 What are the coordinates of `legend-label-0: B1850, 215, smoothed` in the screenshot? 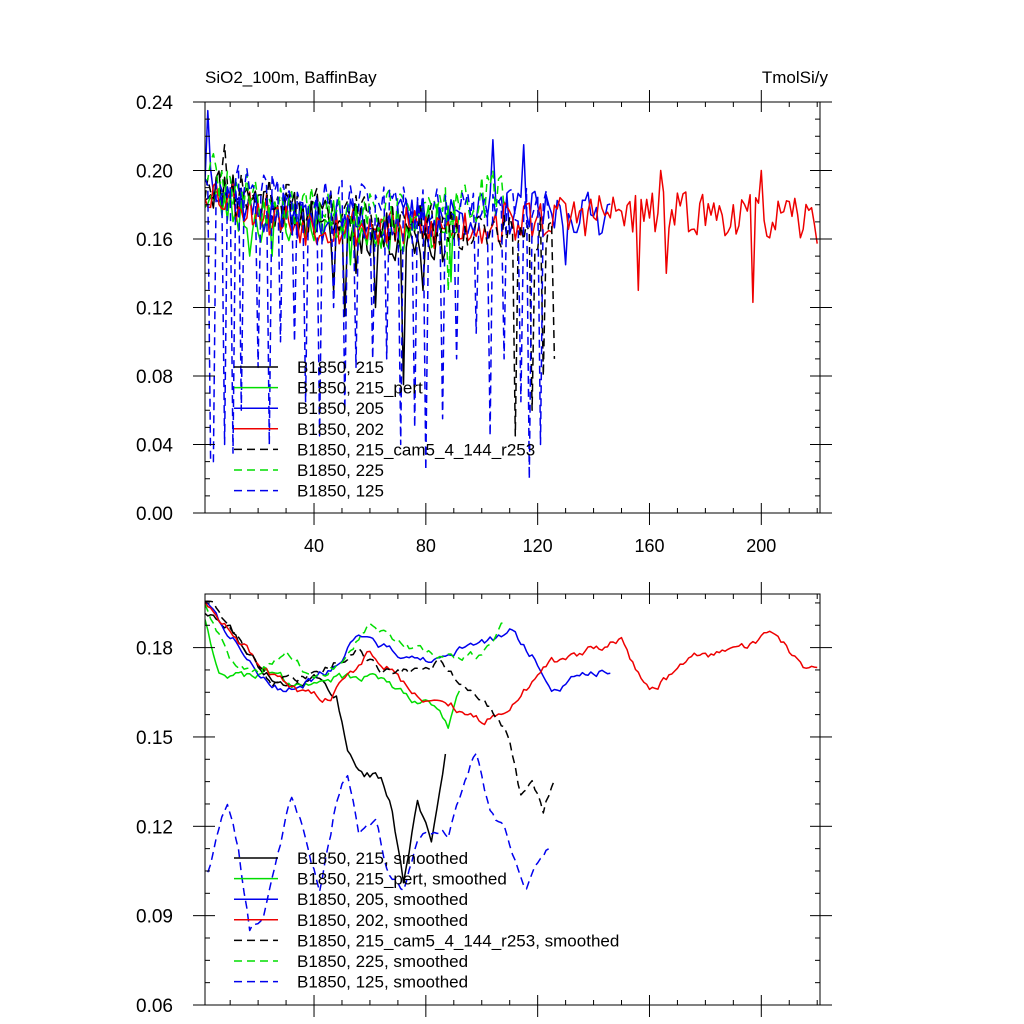 It's located at (382, 858).